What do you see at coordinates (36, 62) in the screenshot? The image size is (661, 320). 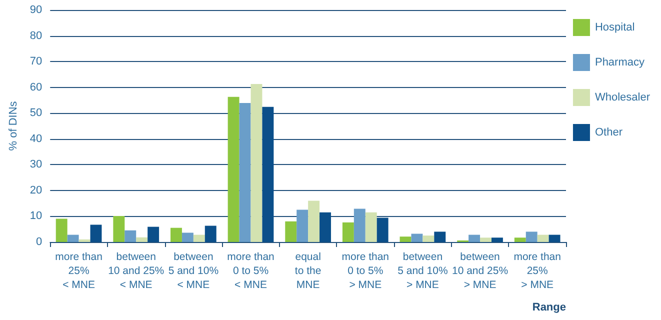 I see `y-tick-label: 70` at bounding box center [36, 62].